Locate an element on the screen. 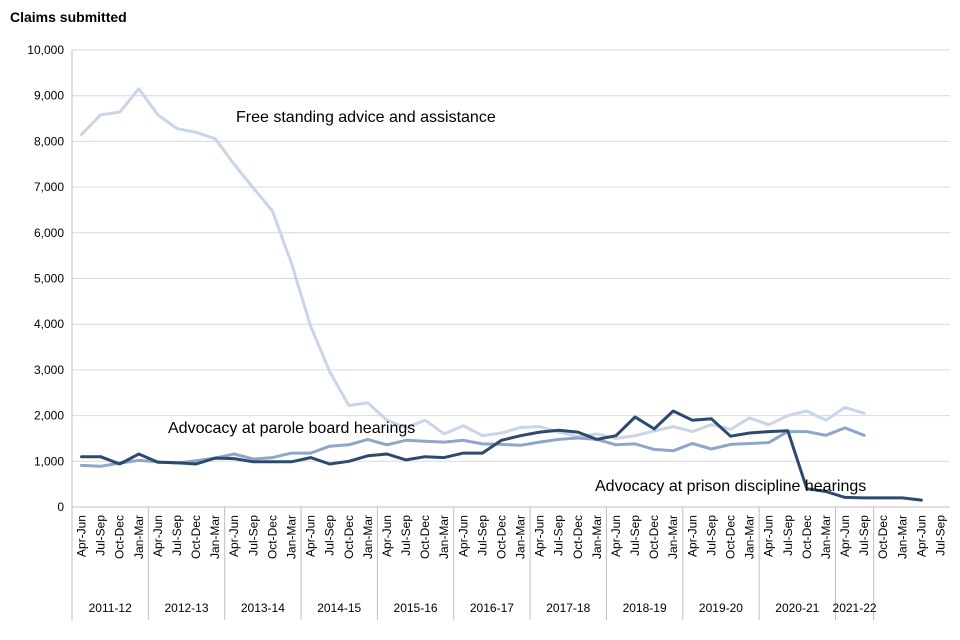 This screenshot has height=640, width=960. fy-label: 2014-15 is located at coordinates (339, 608).